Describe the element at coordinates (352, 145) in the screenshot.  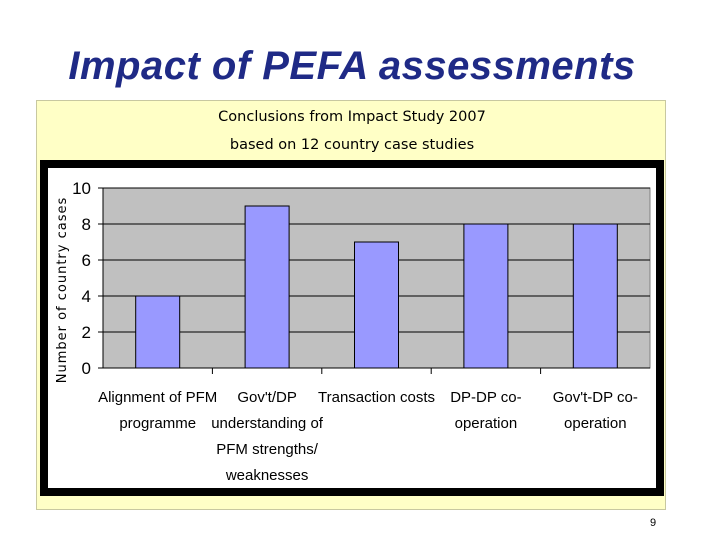
I see `panel-heading-line2: based on 12 country case studies` at that location.